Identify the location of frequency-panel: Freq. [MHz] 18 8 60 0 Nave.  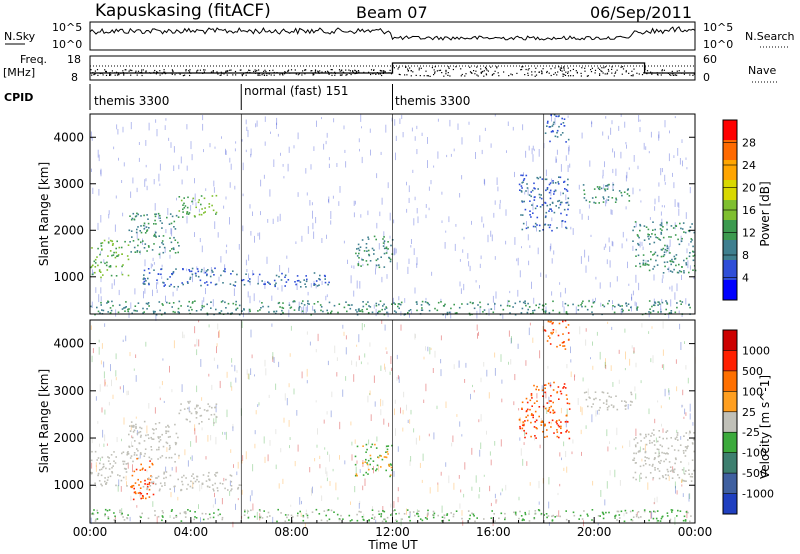
(390, 68).